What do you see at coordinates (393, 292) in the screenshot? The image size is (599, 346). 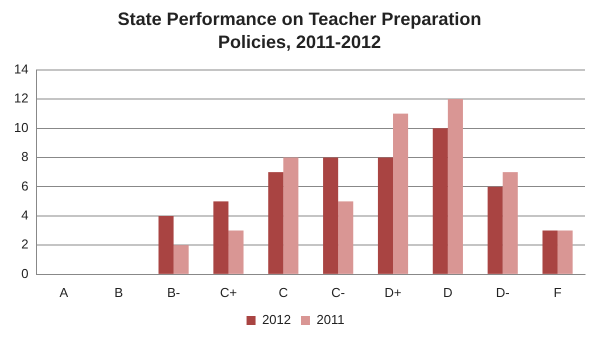 I see `x-tick-label: D+` at bounding box center [393, 292].